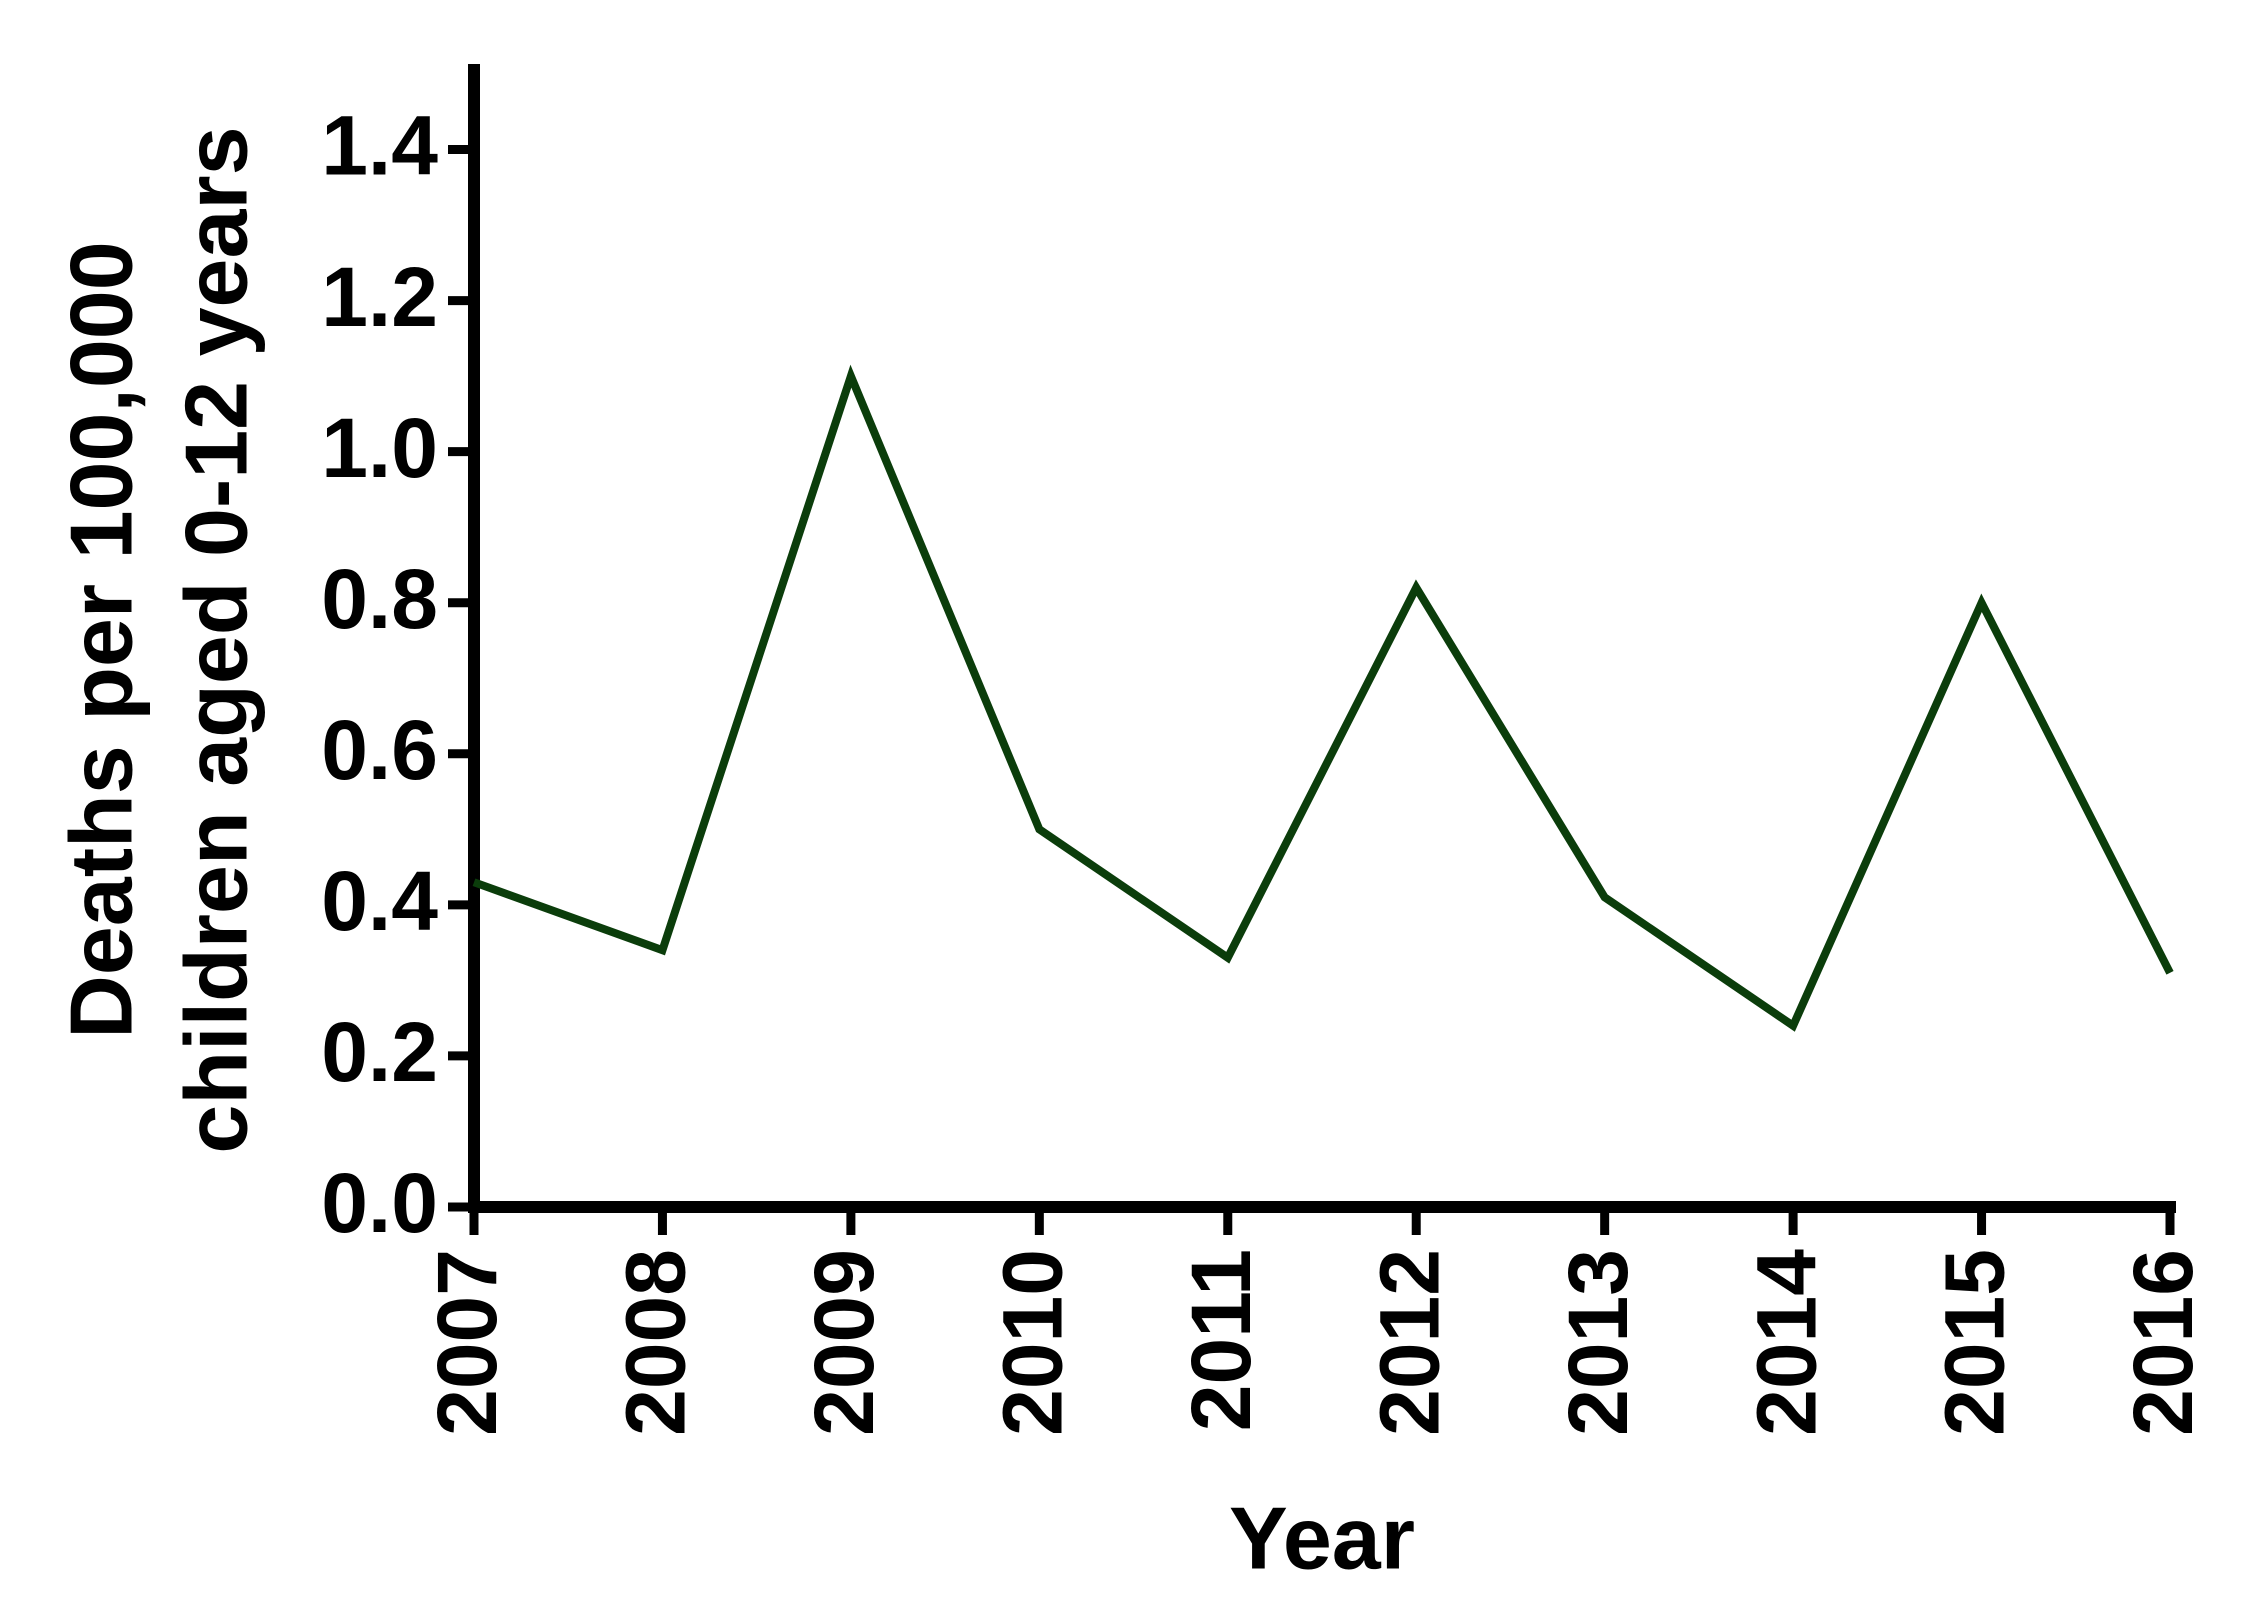 Image resolution: width=2242 pixels, height=1610 pixels. I want to click on x-tick-label: 2007, so click(467, 1342).